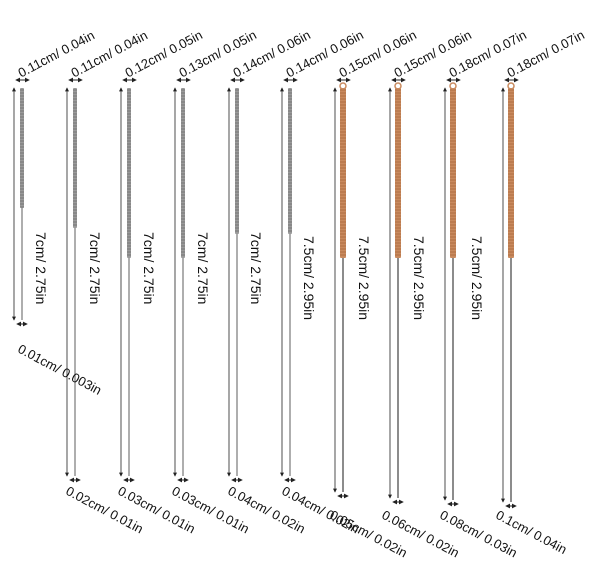  Describe the element at coordinates (419, 278) in the screenshot. I see `length-label-9: 7.5cm/ 2.95in` at that location.